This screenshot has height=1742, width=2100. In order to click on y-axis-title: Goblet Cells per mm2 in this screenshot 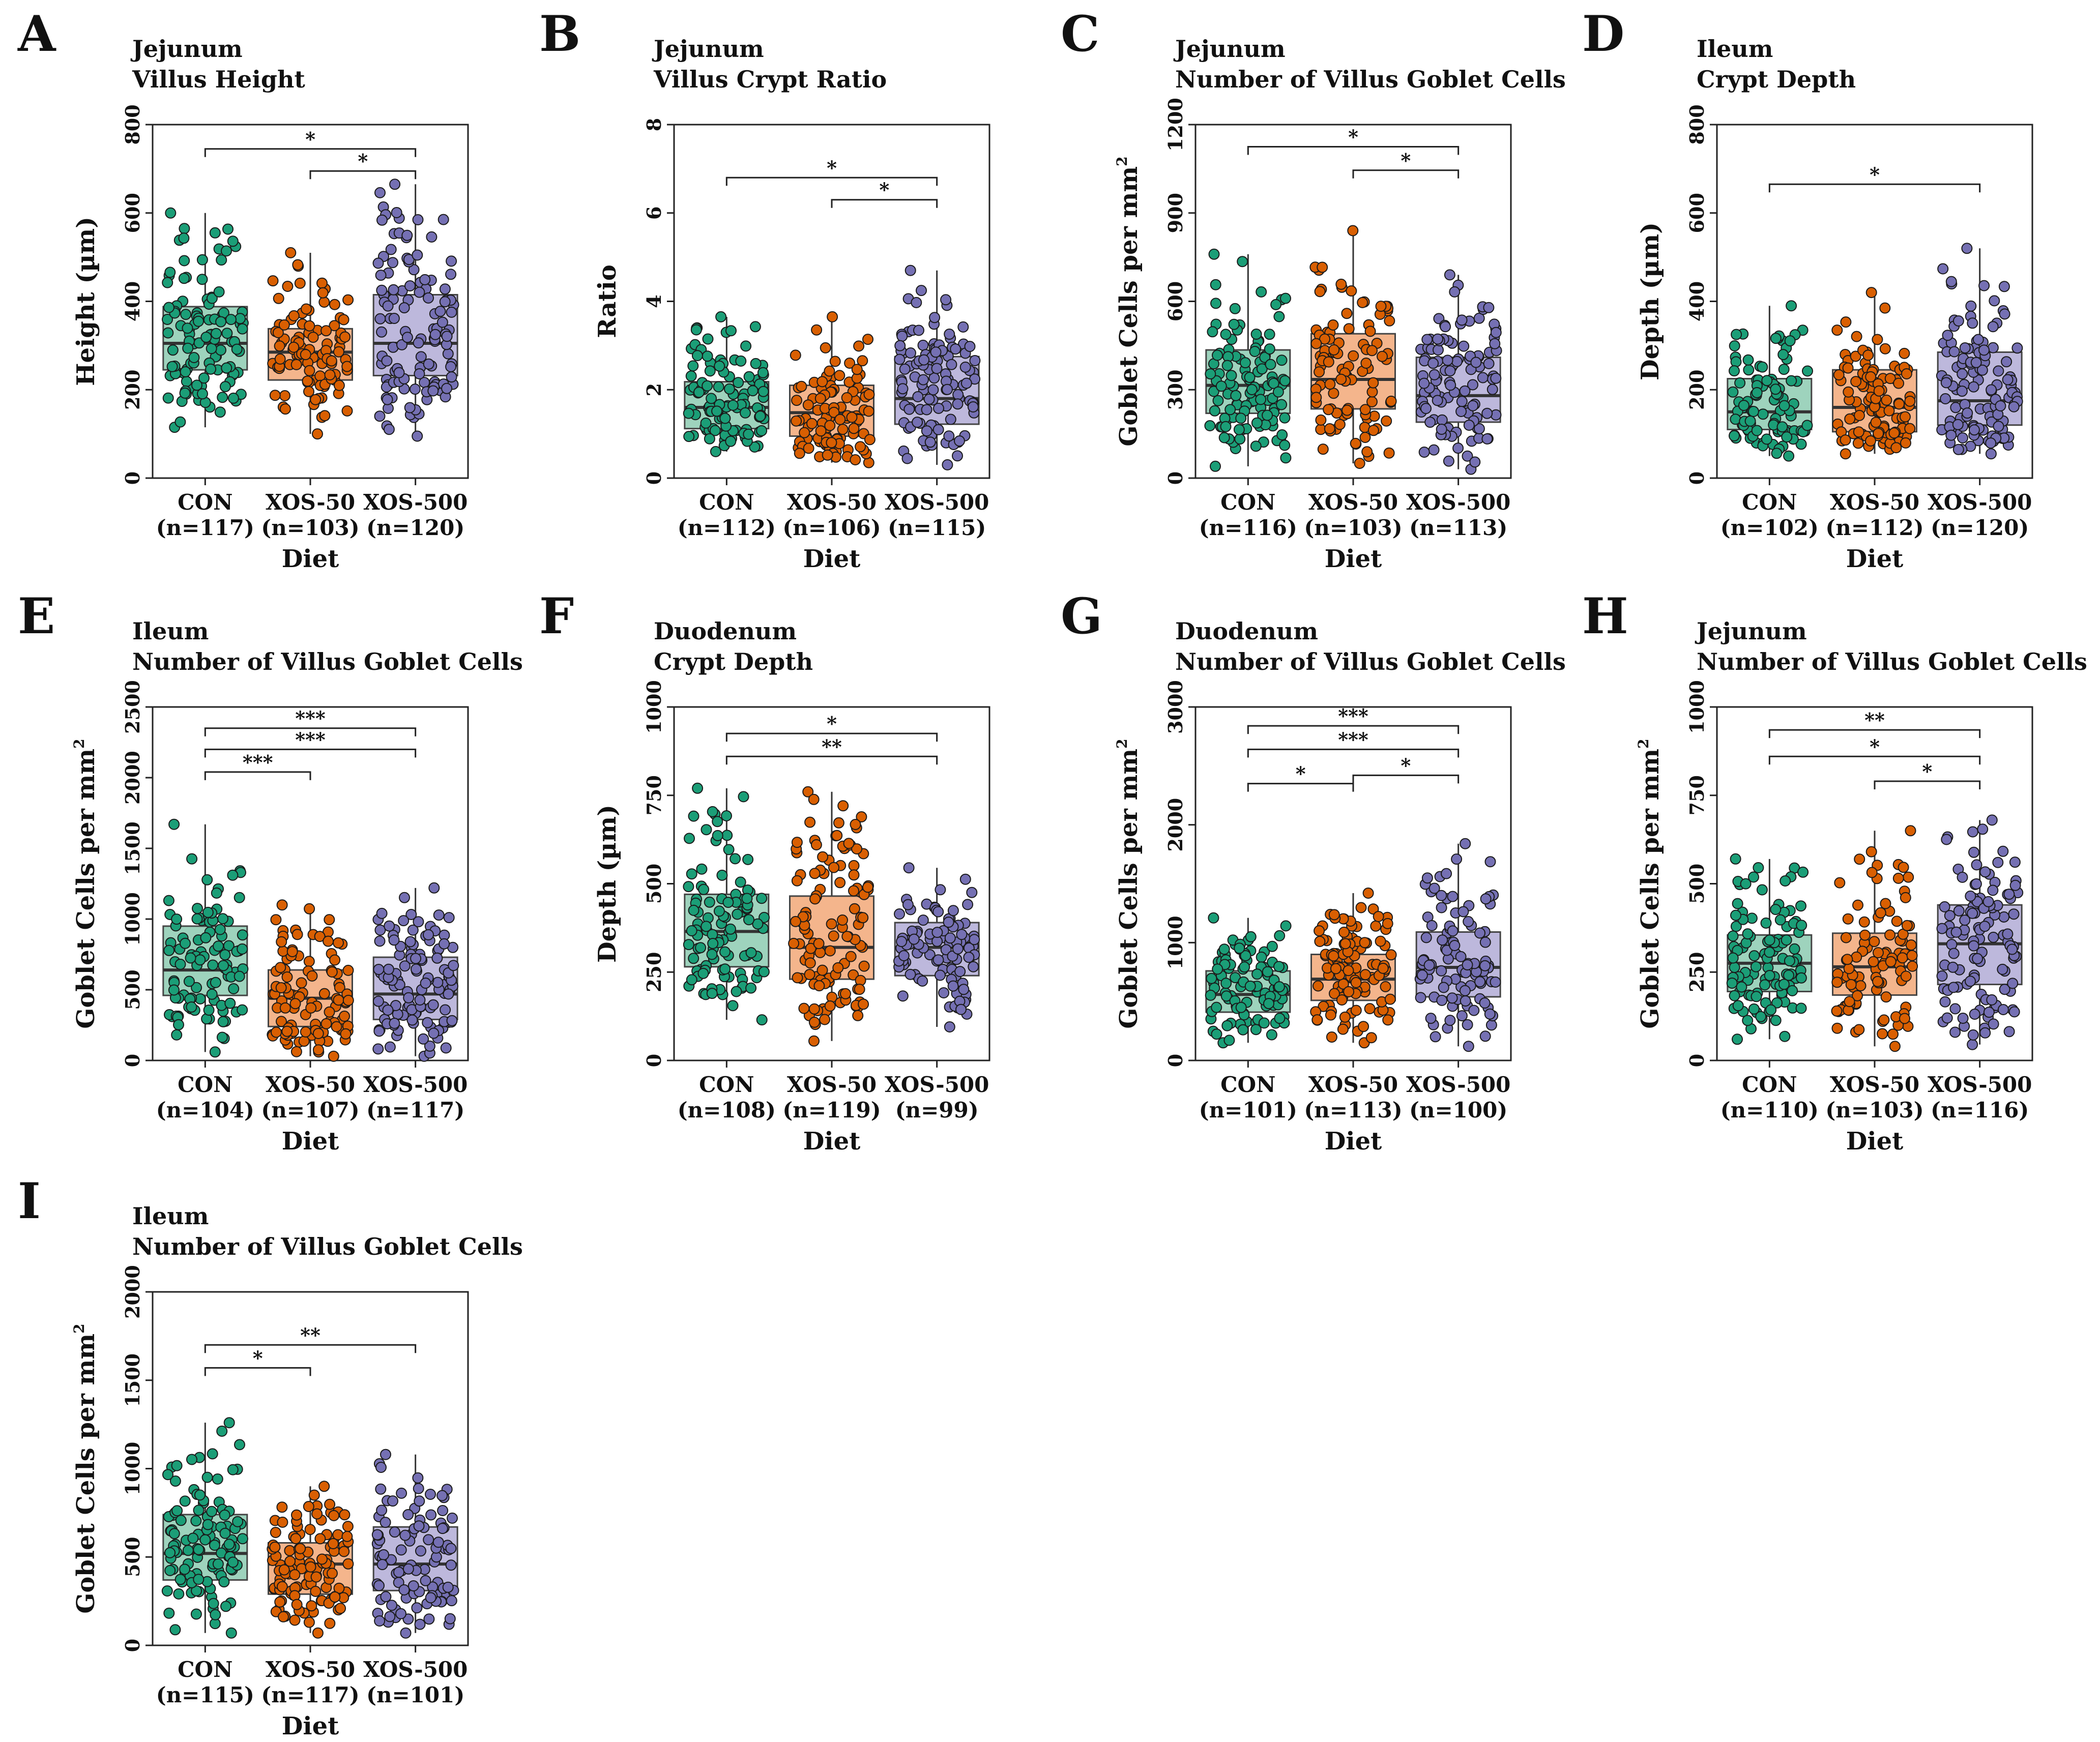, I will do `click(1129, 301)`.